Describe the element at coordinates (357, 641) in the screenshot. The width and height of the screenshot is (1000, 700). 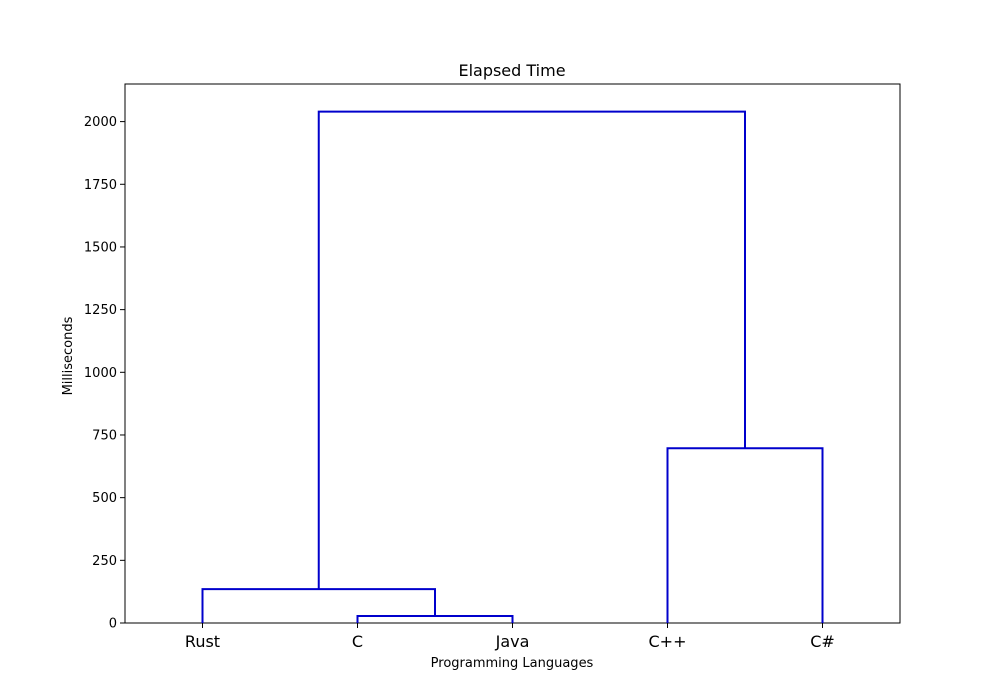
I see `x-tick-label: C` at that location.